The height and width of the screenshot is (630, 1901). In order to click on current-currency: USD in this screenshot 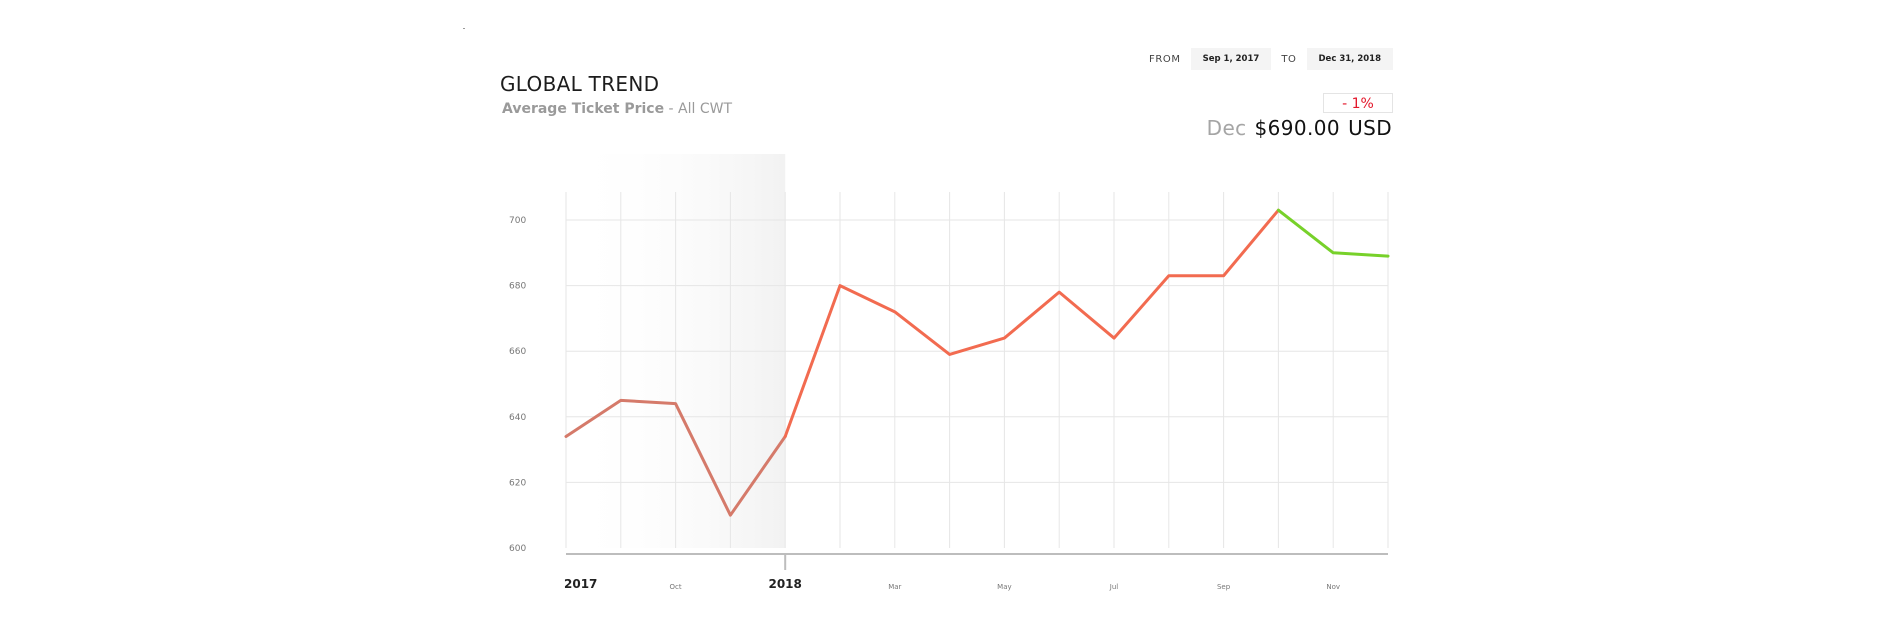, I will do `click(1370, 128)`.